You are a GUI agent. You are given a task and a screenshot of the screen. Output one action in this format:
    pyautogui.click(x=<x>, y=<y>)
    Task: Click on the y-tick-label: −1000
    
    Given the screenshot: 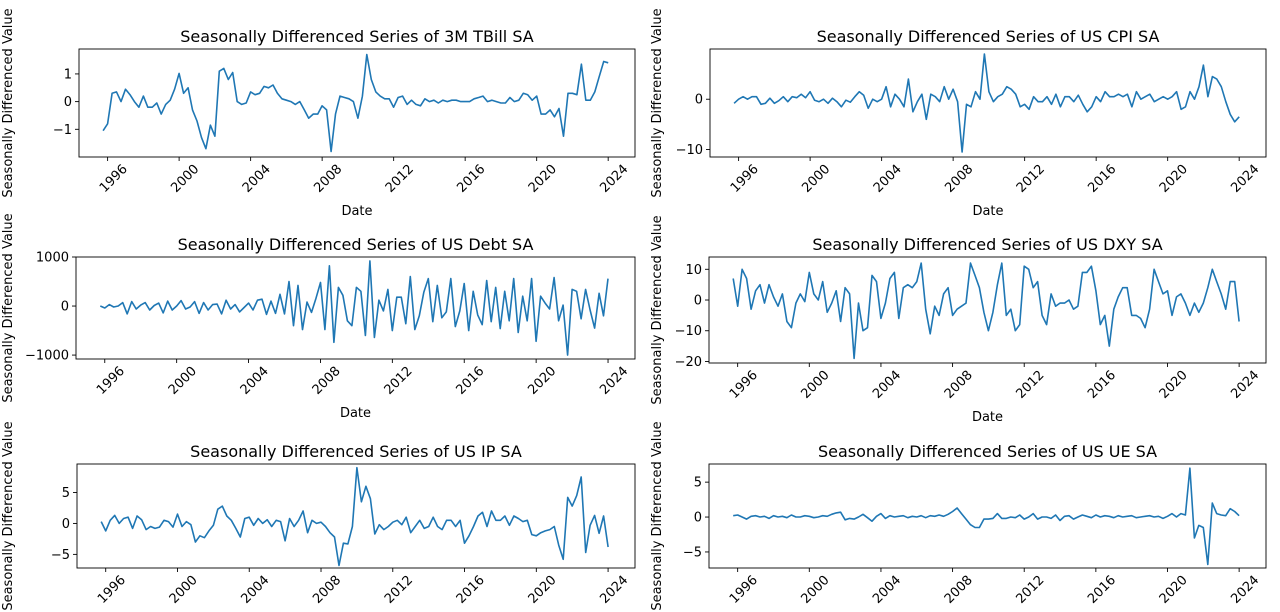 What is the action you would take?
    pyautogui.click(x=47, y=356)
    